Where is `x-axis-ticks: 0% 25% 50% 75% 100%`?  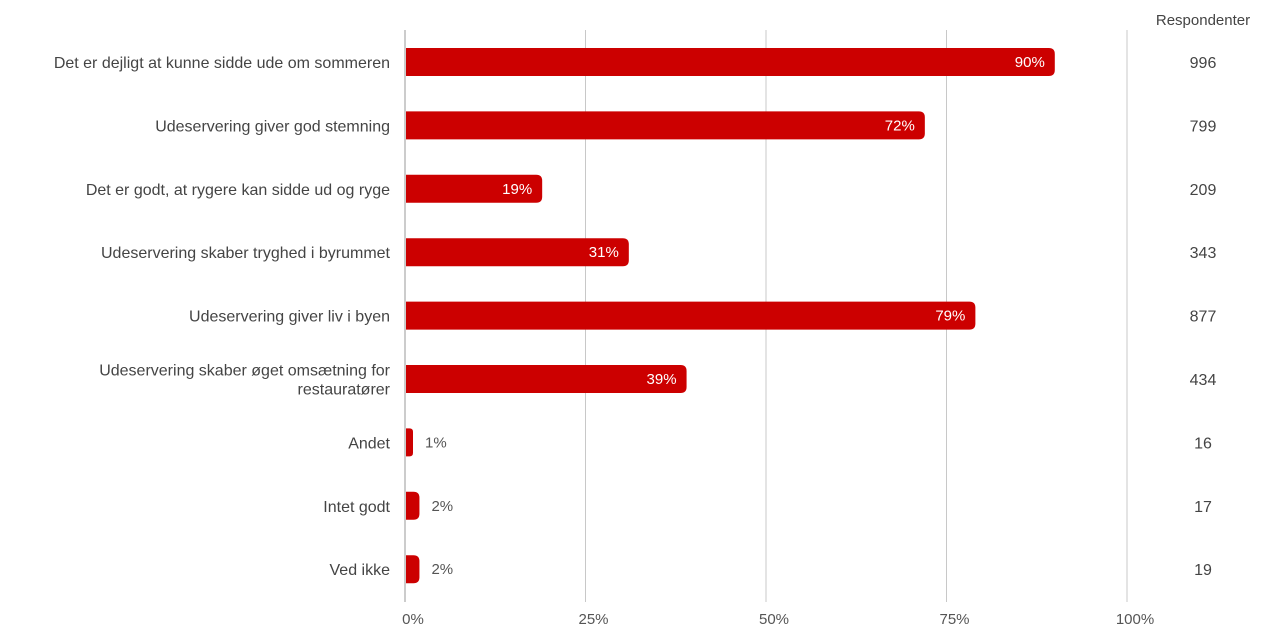 x-axis-ticks: 0% 25% 50% 75% 100% is located at coordinates (778, 619).